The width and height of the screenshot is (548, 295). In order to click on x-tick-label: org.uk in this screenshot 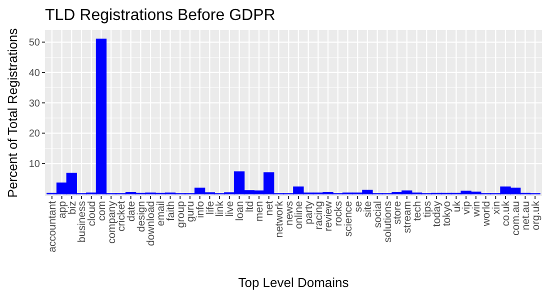, I will do `click(536, 215)`.